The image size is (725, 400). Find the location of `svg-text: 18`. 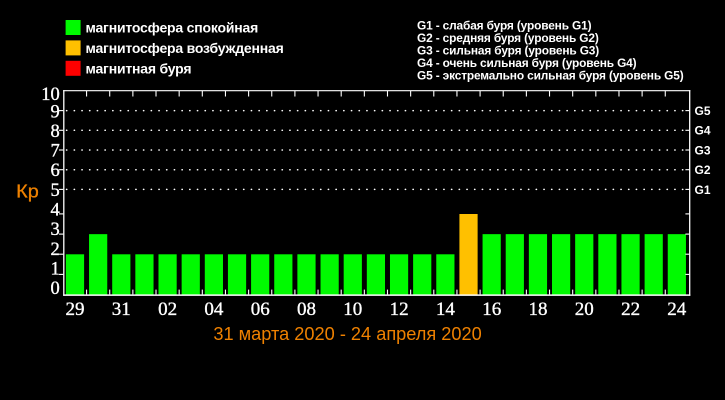

svg-text: 18 is located at coordinates (538, 309).